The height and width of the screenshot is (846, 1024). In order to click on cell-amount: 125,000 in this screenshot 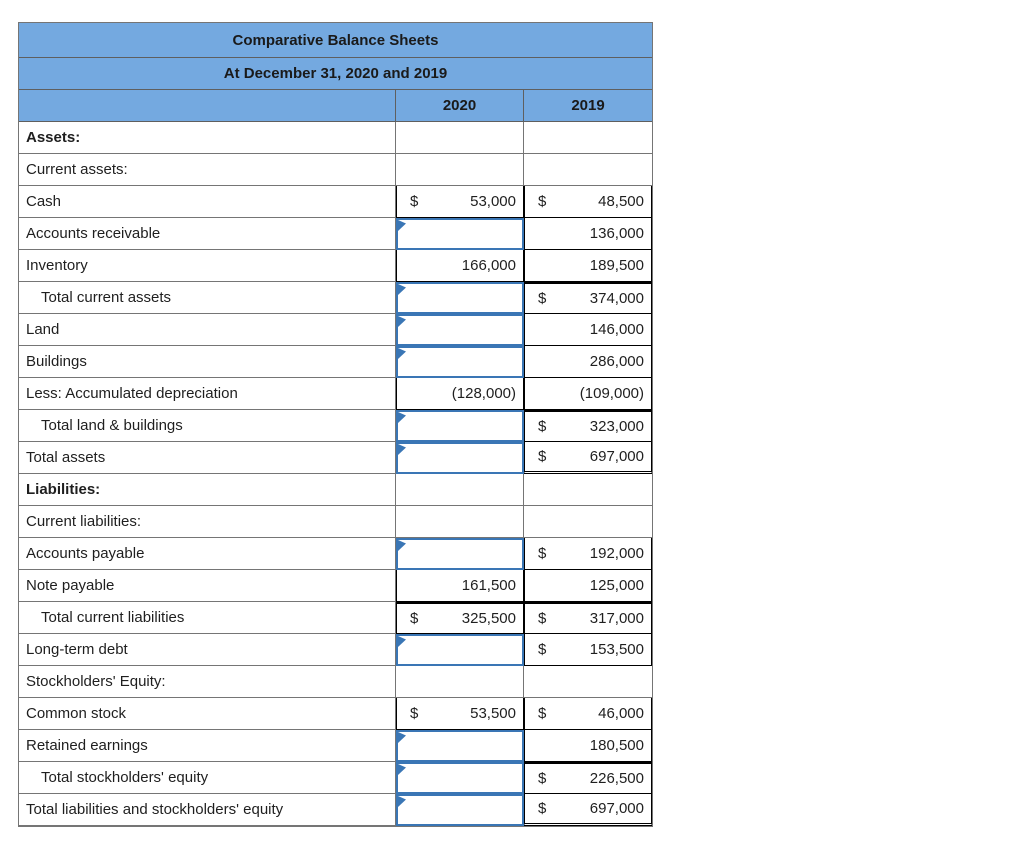, I will do `click(616, 585)`.